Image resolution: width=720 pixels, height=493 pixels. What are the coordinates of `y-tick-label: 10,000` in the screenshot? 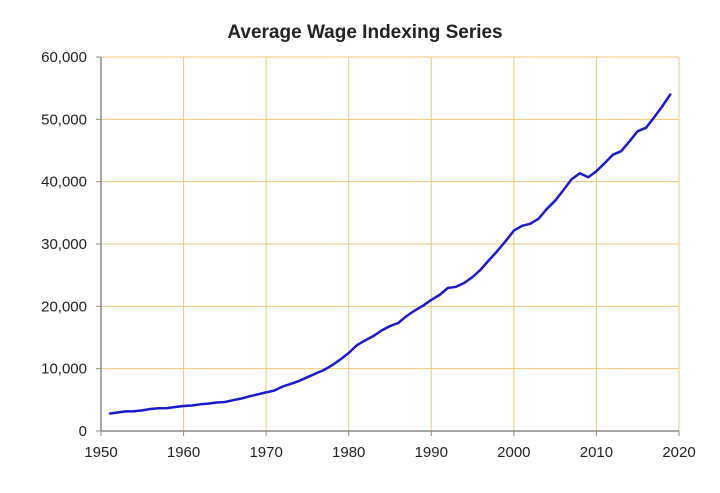 It's located at (64, 369).